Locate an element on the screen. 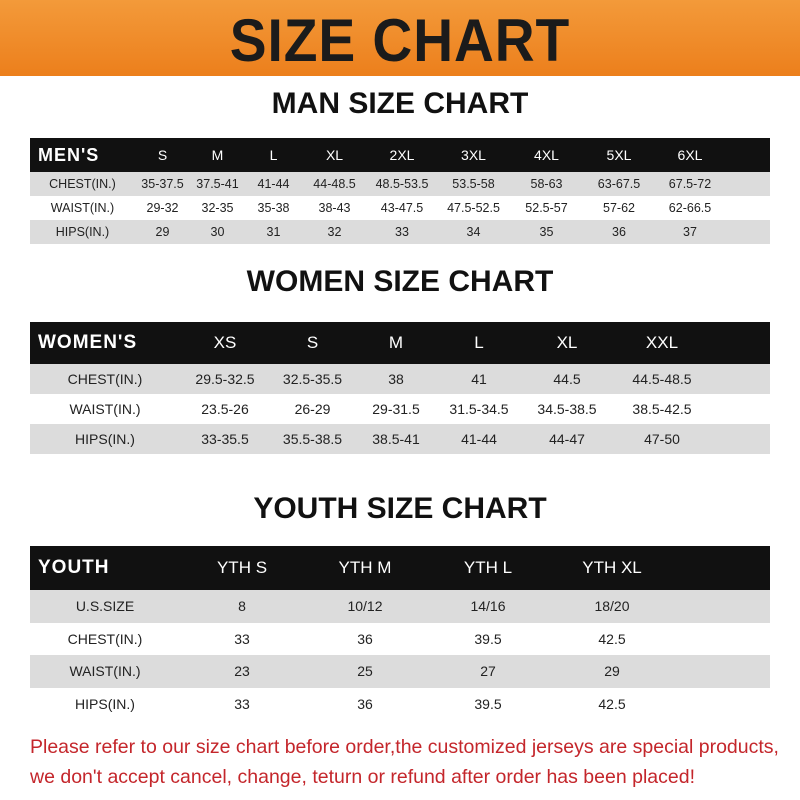 The height and width of the screenshot is (800, 800). table-cell: 30 is located at coordinates (217, 232).